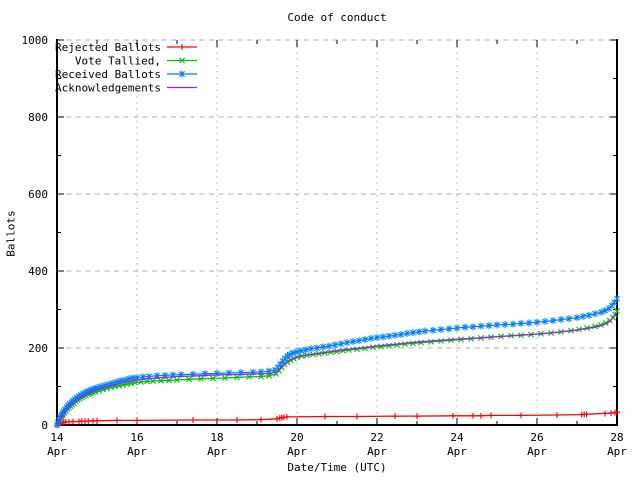  What do you see at coordinates (44, 425) in the screenshot?
I see `y-tick-label: 0` at bounding box center [44, 425].